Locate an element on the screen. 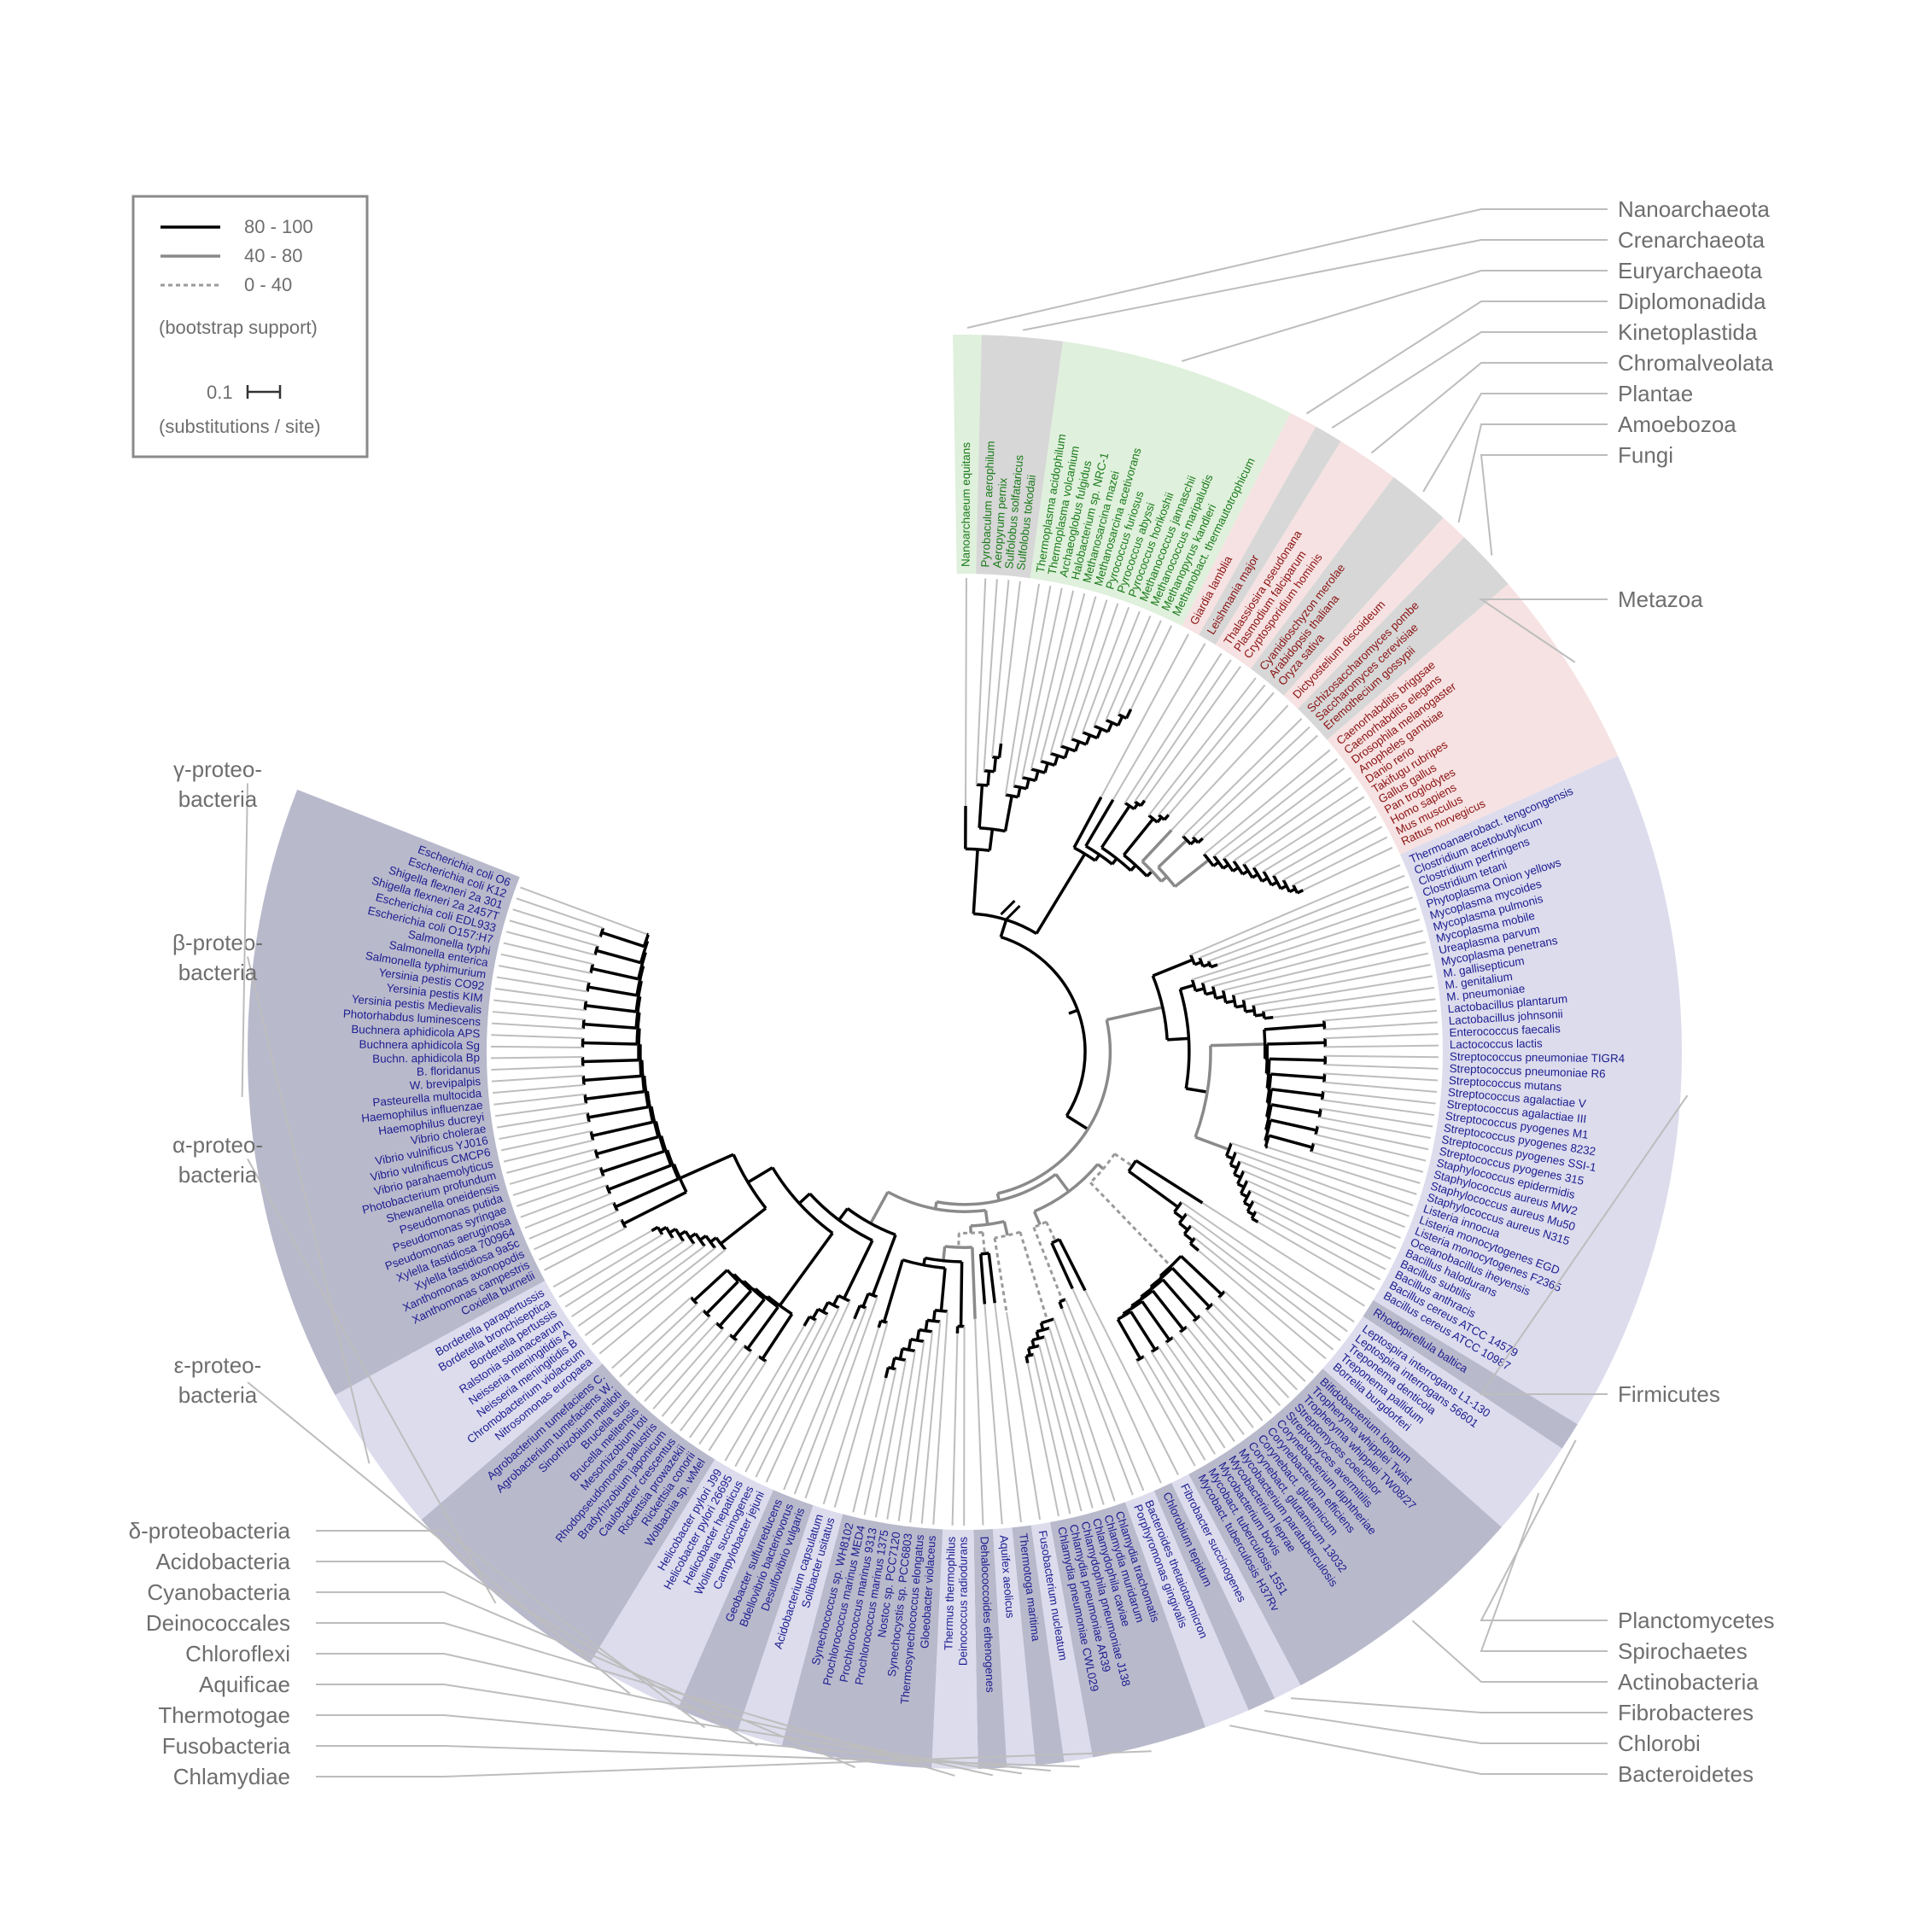  legend-box is located at coordinates (250, 327).